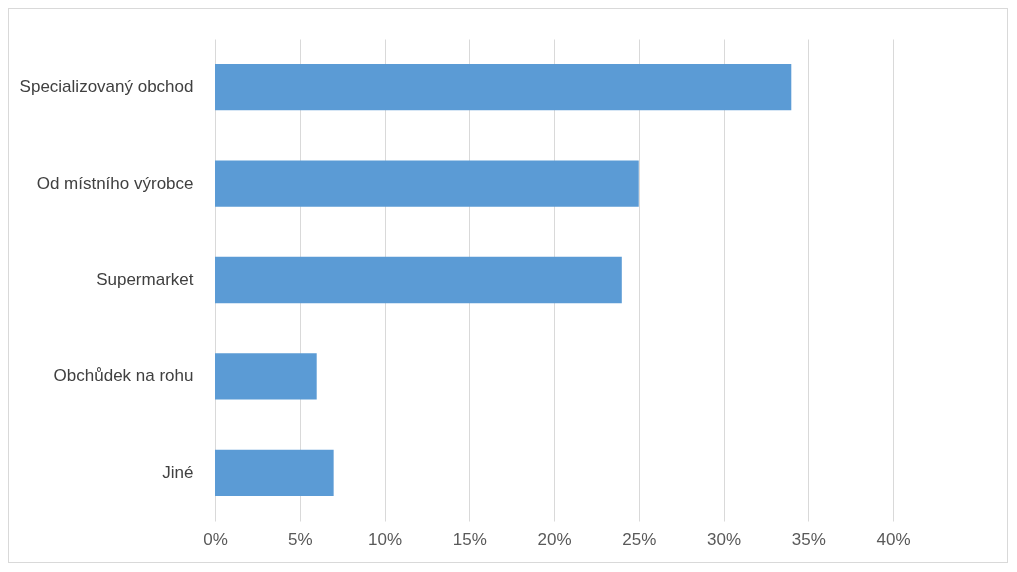  What do you see at coordinates (808, 539) in the screenshot?
I see `x-tick-label: 35%` at bounding box center [808, 539].